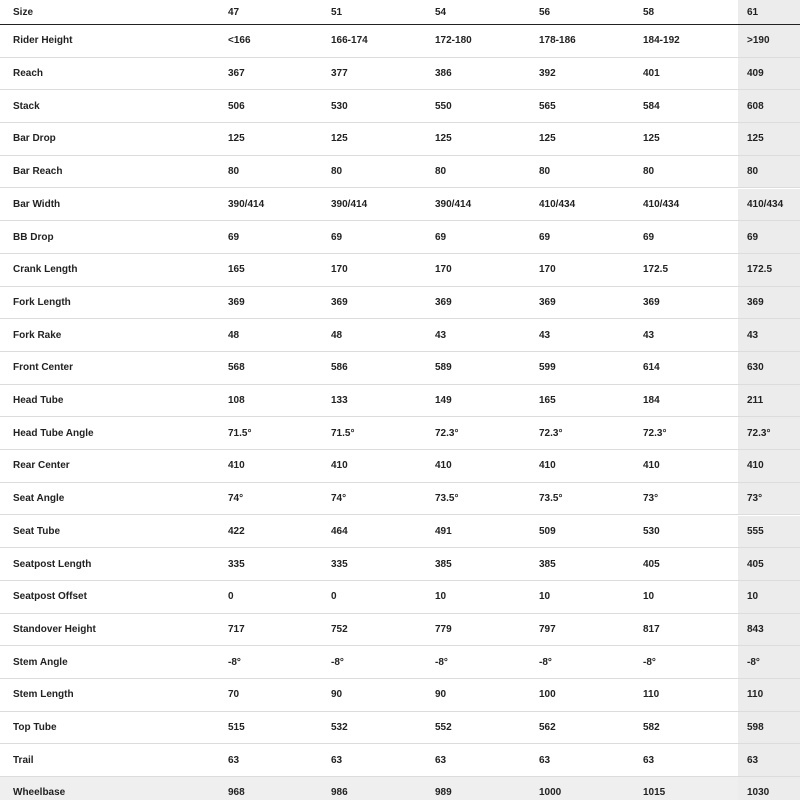  Describe the element at coordinates (769, 727) in the screenshot. I see `cell-value: 598` at that location.